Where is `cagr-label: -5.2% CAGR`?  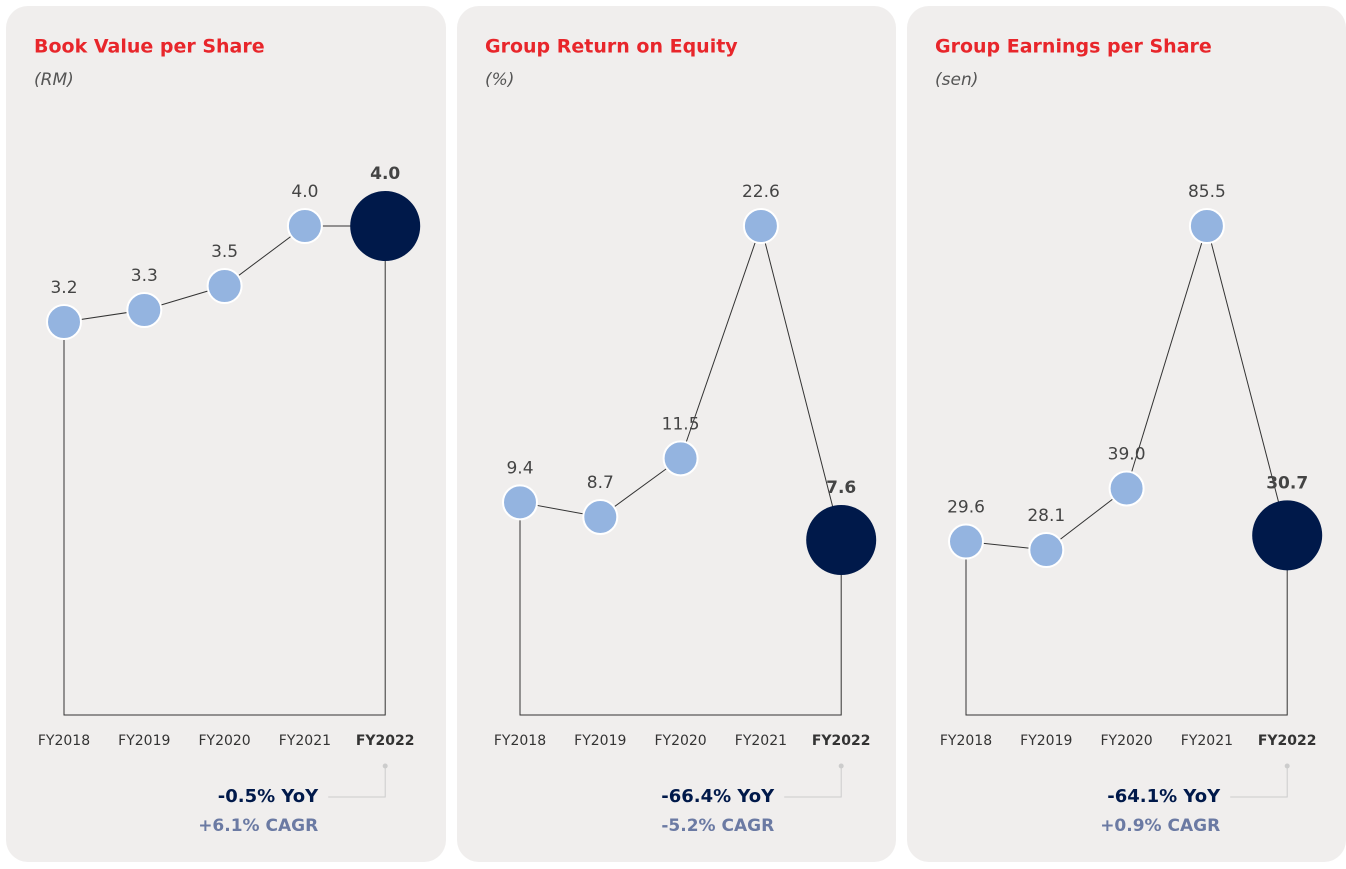
cagr-label: -5.2% CAGR is located at coordinates (717, 826).